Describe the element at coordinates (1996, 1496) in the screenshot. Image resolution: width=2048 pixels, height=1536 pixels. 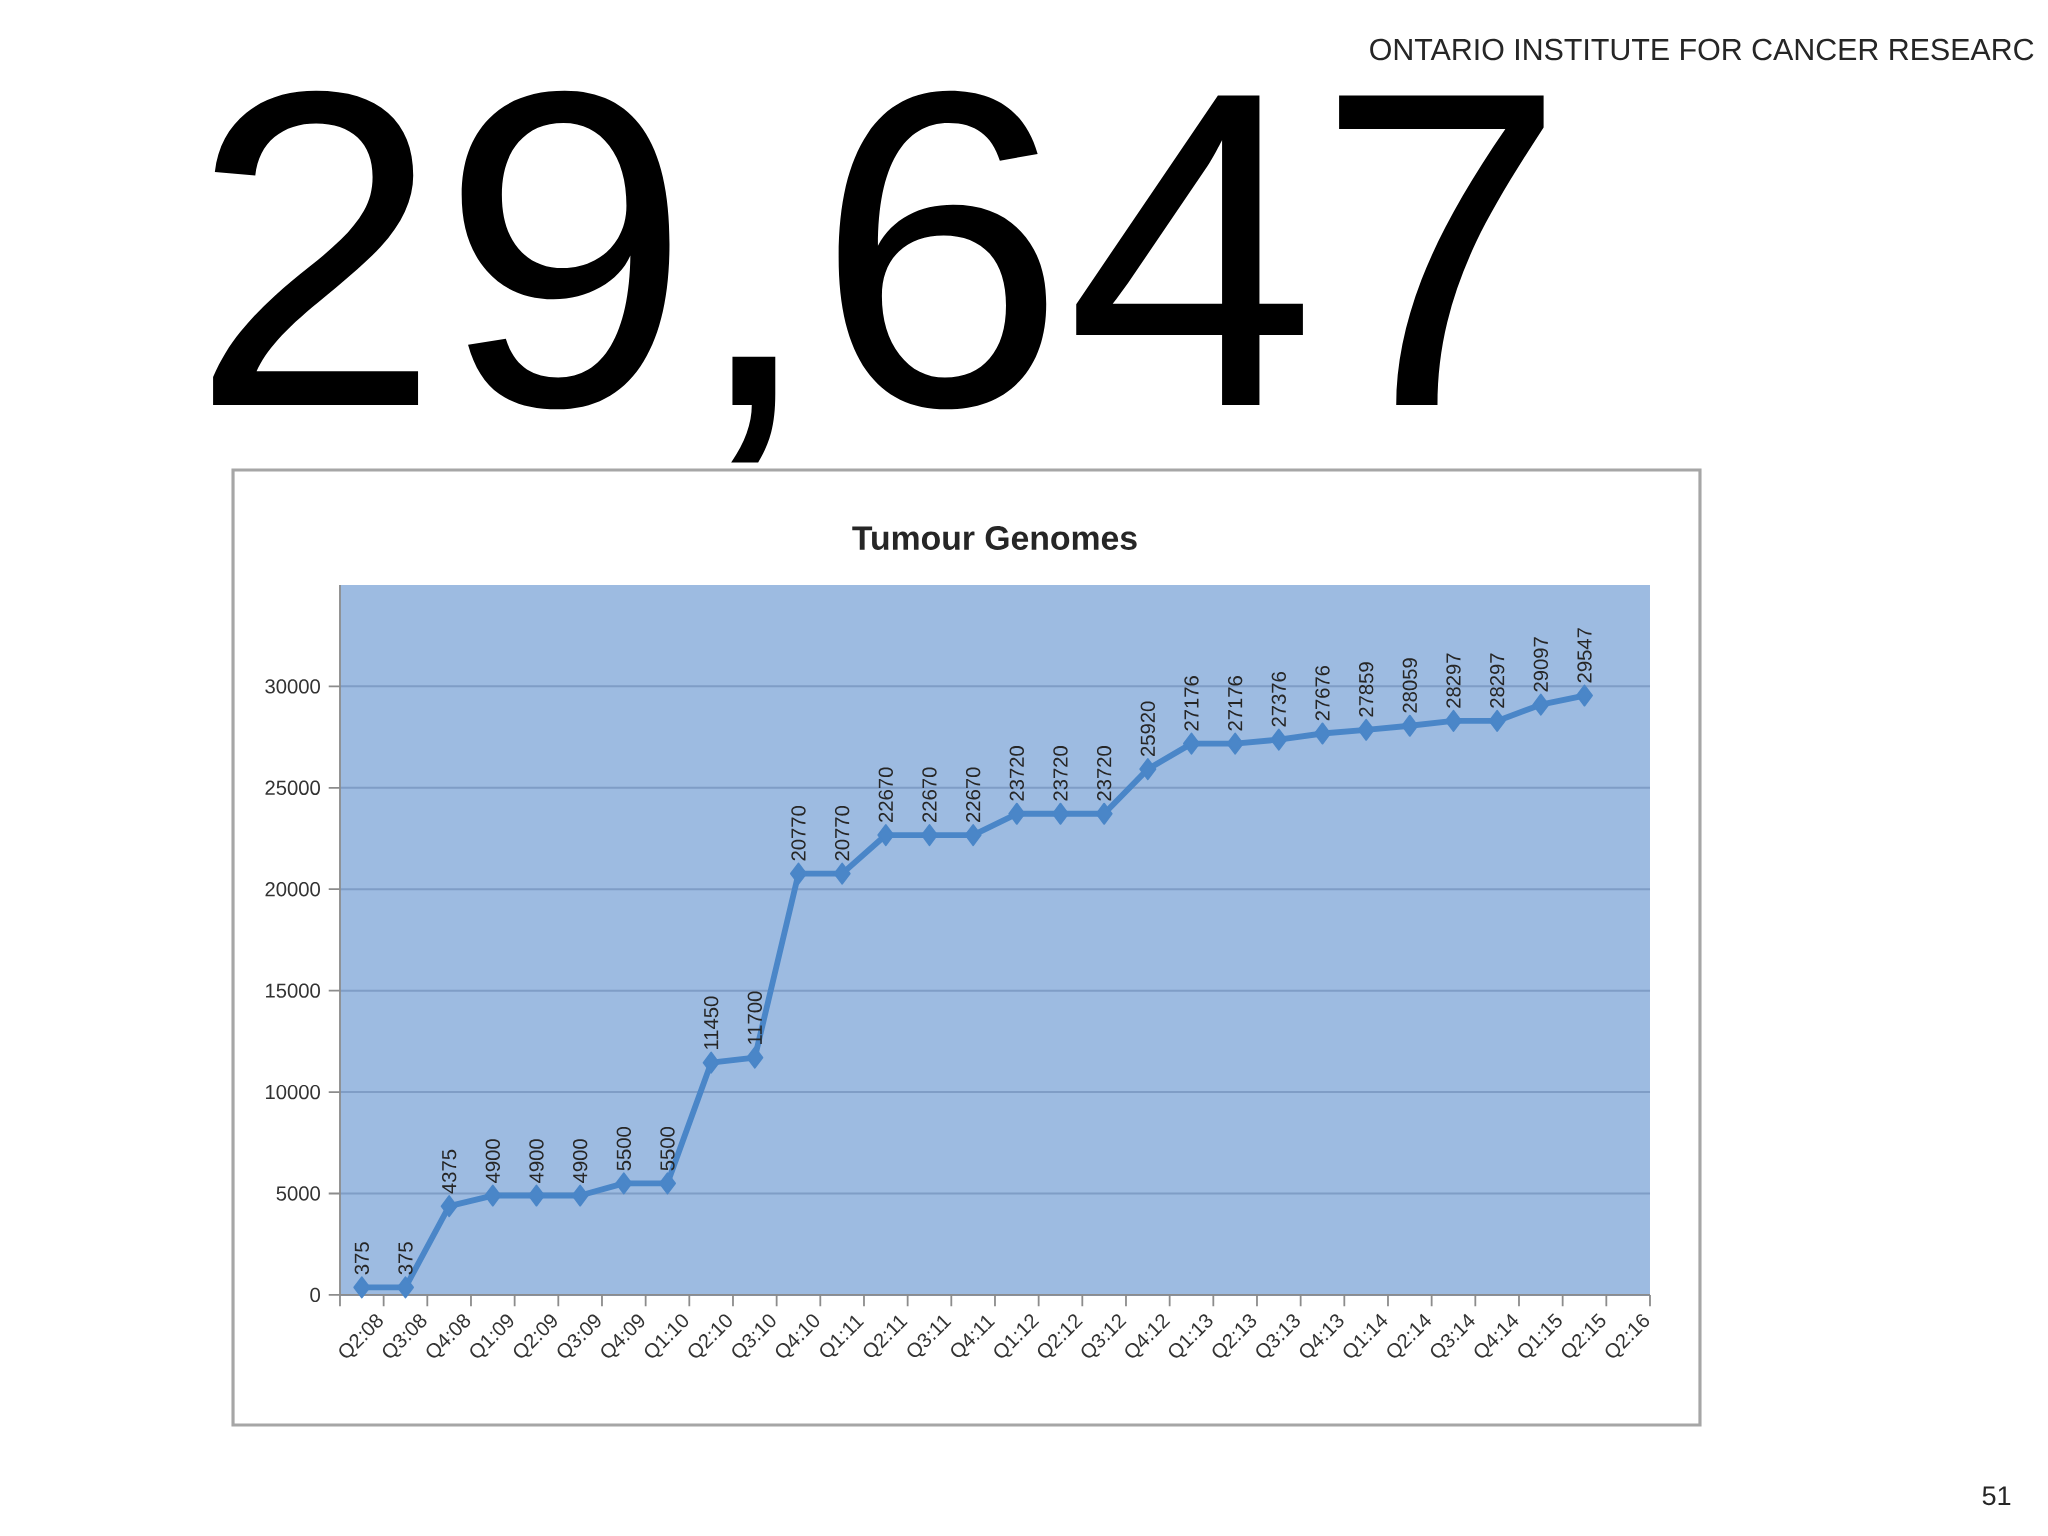
I see `text: 51` at that location.